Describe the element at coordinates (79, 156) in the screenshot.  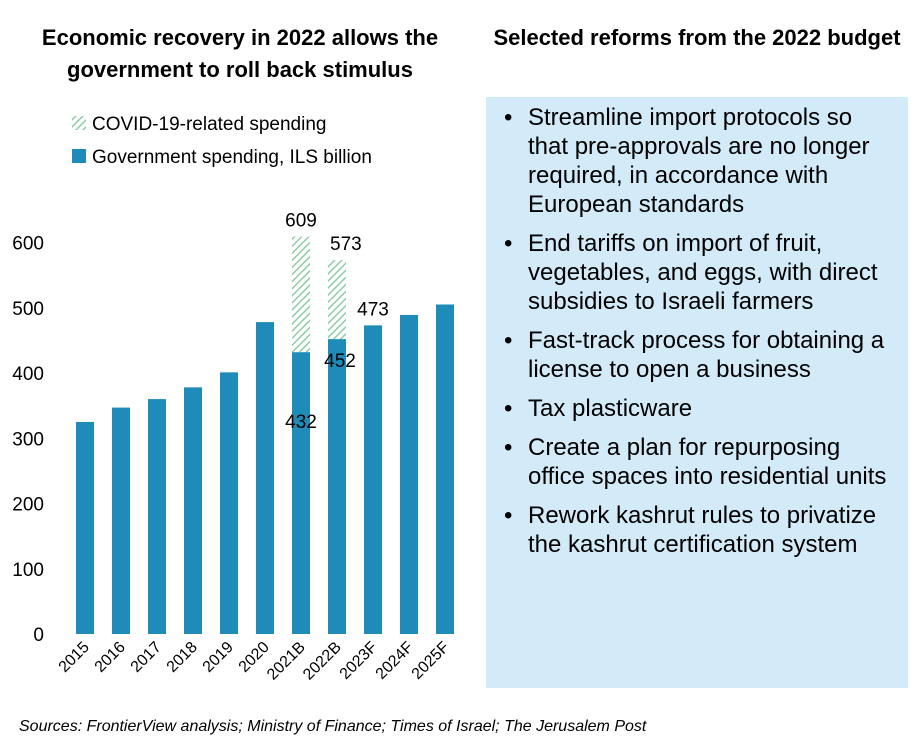
I see `legend-swatch-base` at that location.